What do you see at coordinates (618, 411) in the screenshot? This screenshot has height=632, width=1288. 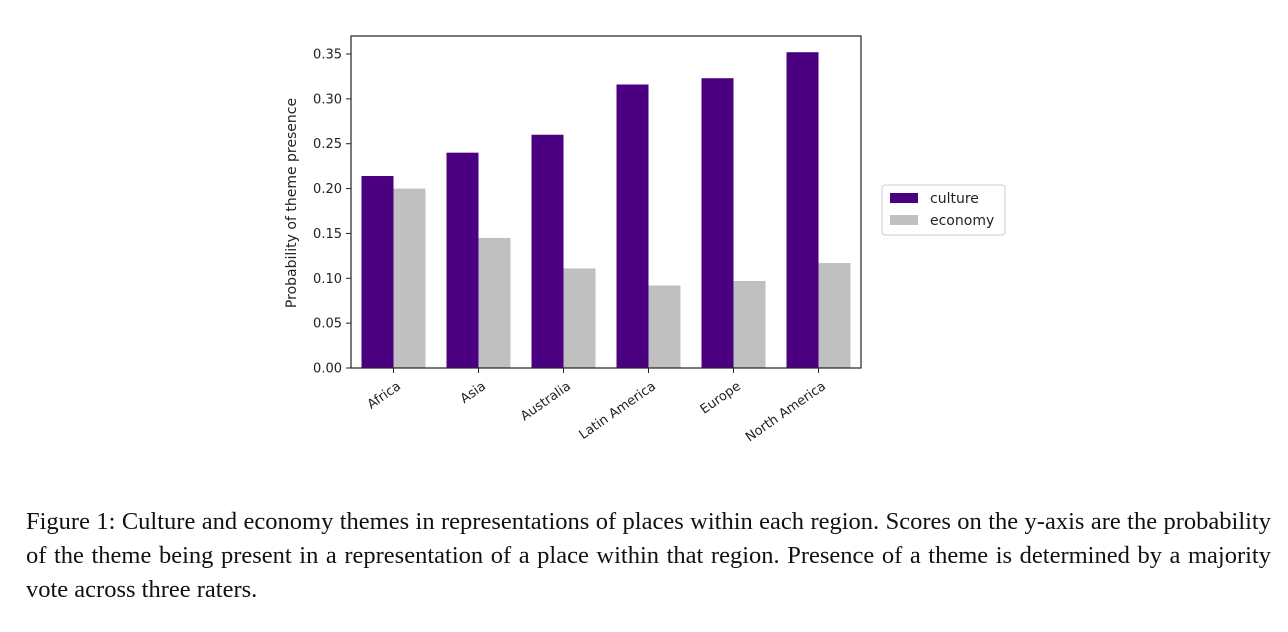 I see `x-tick-label: Latin America` at bounding box center [618, 411].